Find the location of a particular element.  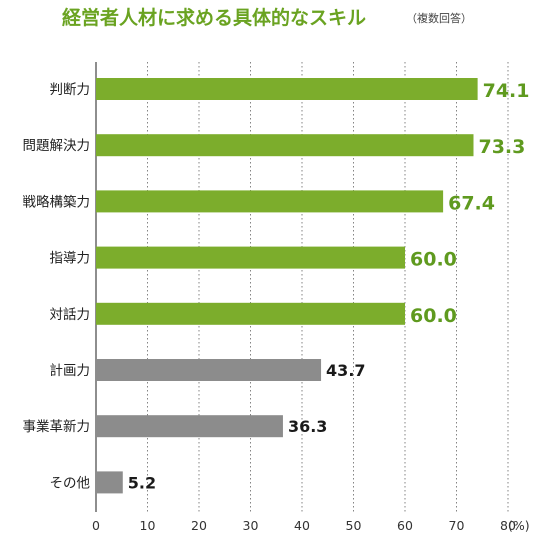

category-label: 問題解決力 is located at coordinates (57, 146).